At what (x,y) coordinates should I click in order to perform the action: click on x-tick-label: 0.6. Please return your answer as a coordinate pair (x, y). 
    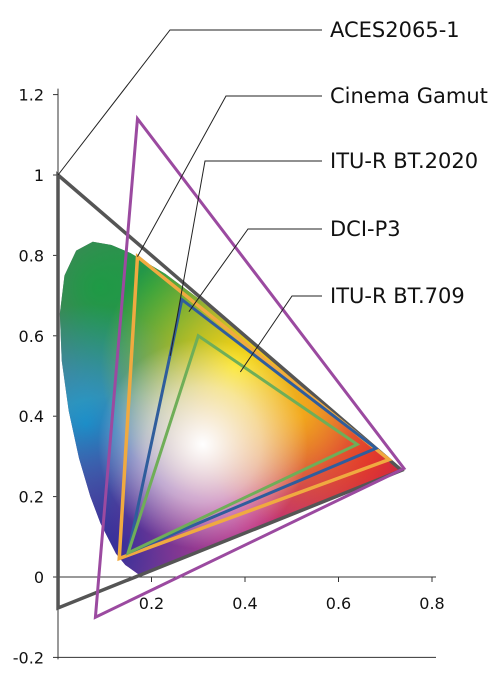
    Looking at the image, I should click on (338, 603).